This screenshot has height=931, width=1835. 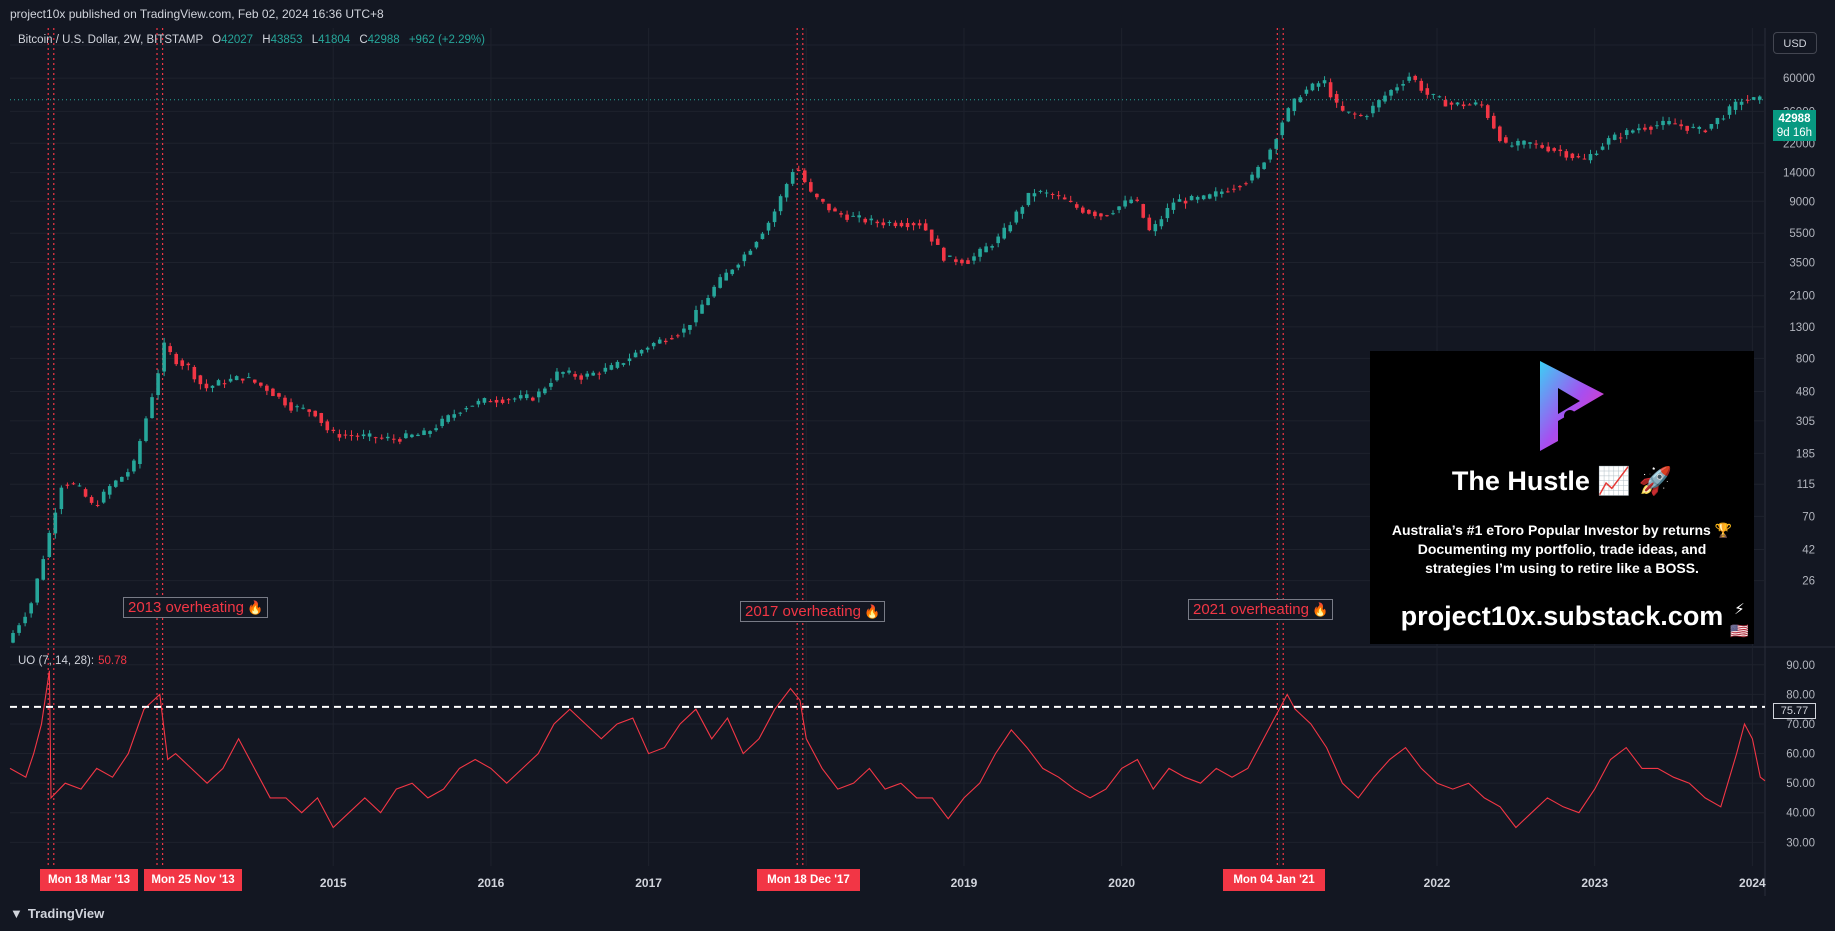 I want to click on date-tag-dec-17: Mon 18 Dec '17, so click(x=808, y=880).